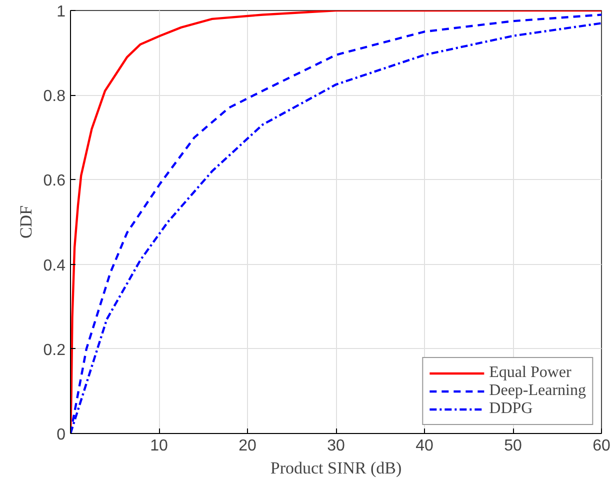 Image resolution: width=615 pixels, height=480 pixels. Describe the element at coordinates (530, 373) in the screenshot. I see `legend-label: Equal Power` at that location.